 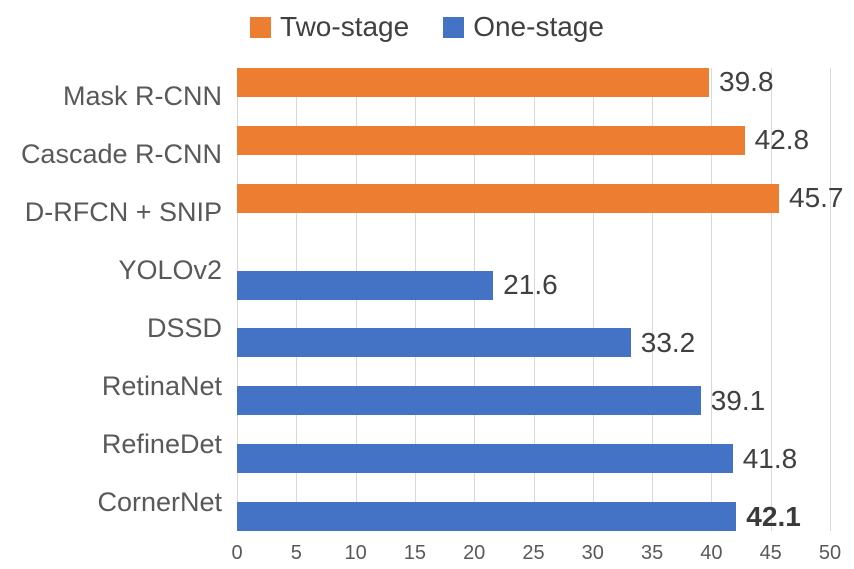 I want to click on x-axis-tick-label: 40, so click(x=711, y=553).